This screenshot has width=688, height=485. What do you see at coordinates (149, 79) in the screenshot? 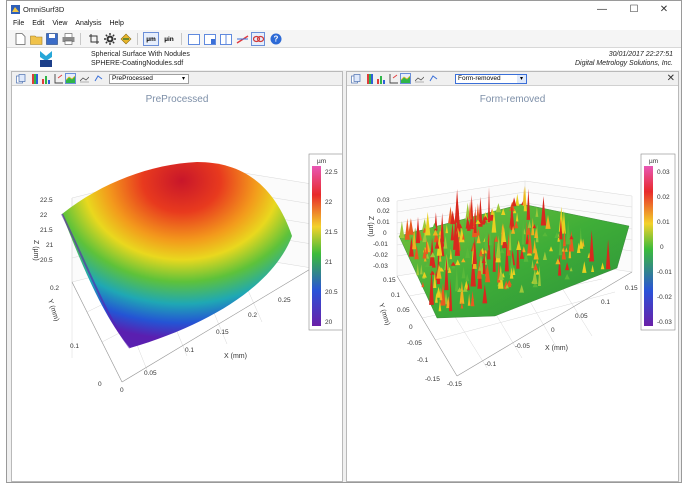
I see `left-view-select: PreProcessed ▾` at bounding box center [149, 79].